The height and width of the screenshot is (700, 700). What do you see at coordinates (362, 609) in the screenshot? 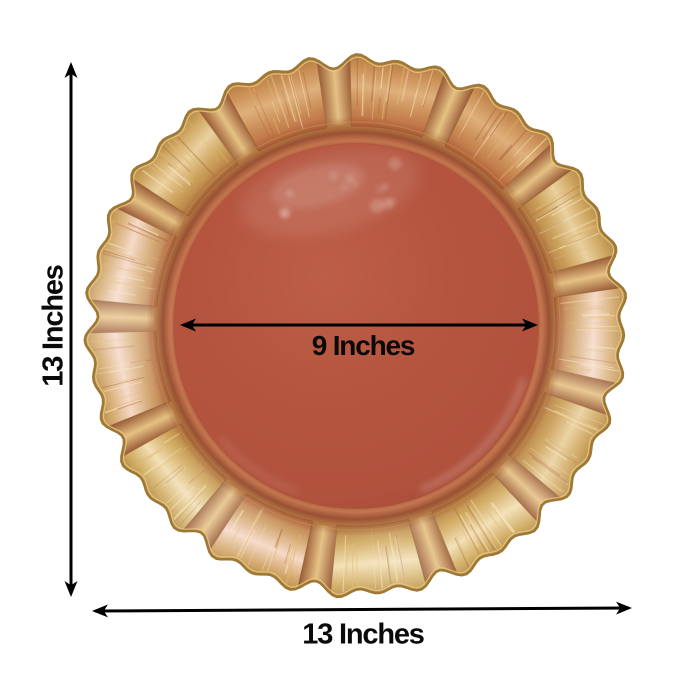
I see `width-dimension-arrow` at bounding box center [362, 609].